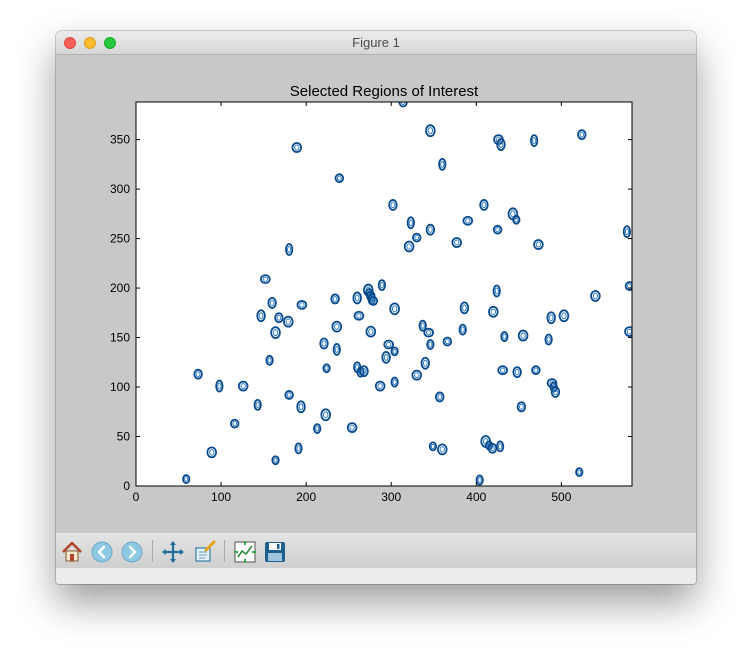  I want to click on y-tick-label: 250, so click(120, 239).